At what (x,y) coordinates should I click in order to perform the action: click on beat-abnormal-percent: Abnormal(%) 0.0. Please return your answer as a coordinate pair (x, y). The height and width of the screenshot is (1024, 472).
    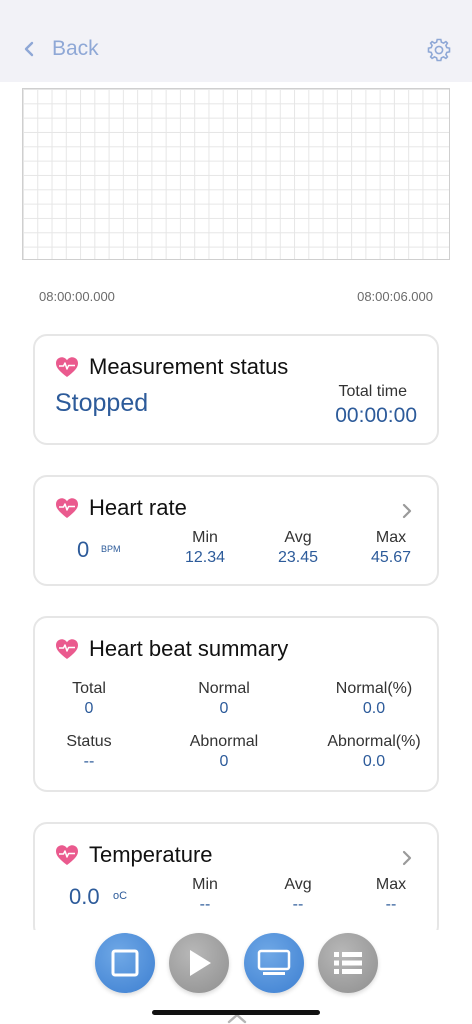
    Looking at the image, I should click on (374, 751).